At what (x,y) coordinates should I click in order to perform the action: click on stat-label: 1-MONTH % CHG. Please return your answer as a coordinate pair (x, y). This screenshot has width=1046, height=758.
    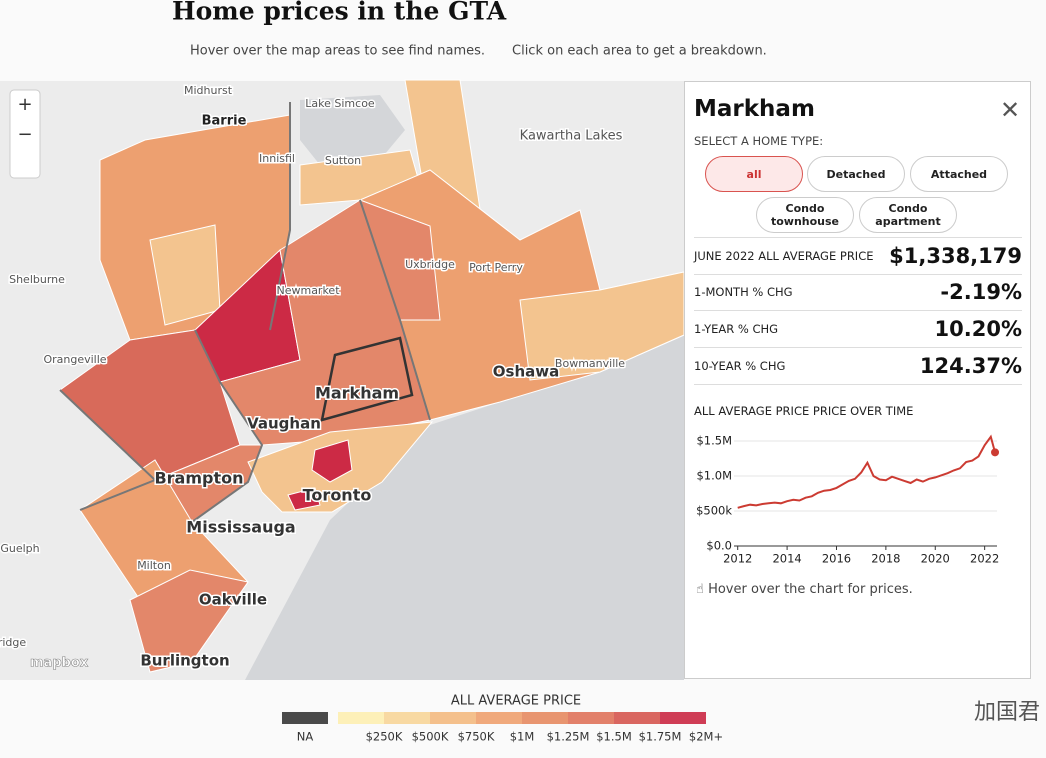
    Looking at the image, I should click on (743, 292).